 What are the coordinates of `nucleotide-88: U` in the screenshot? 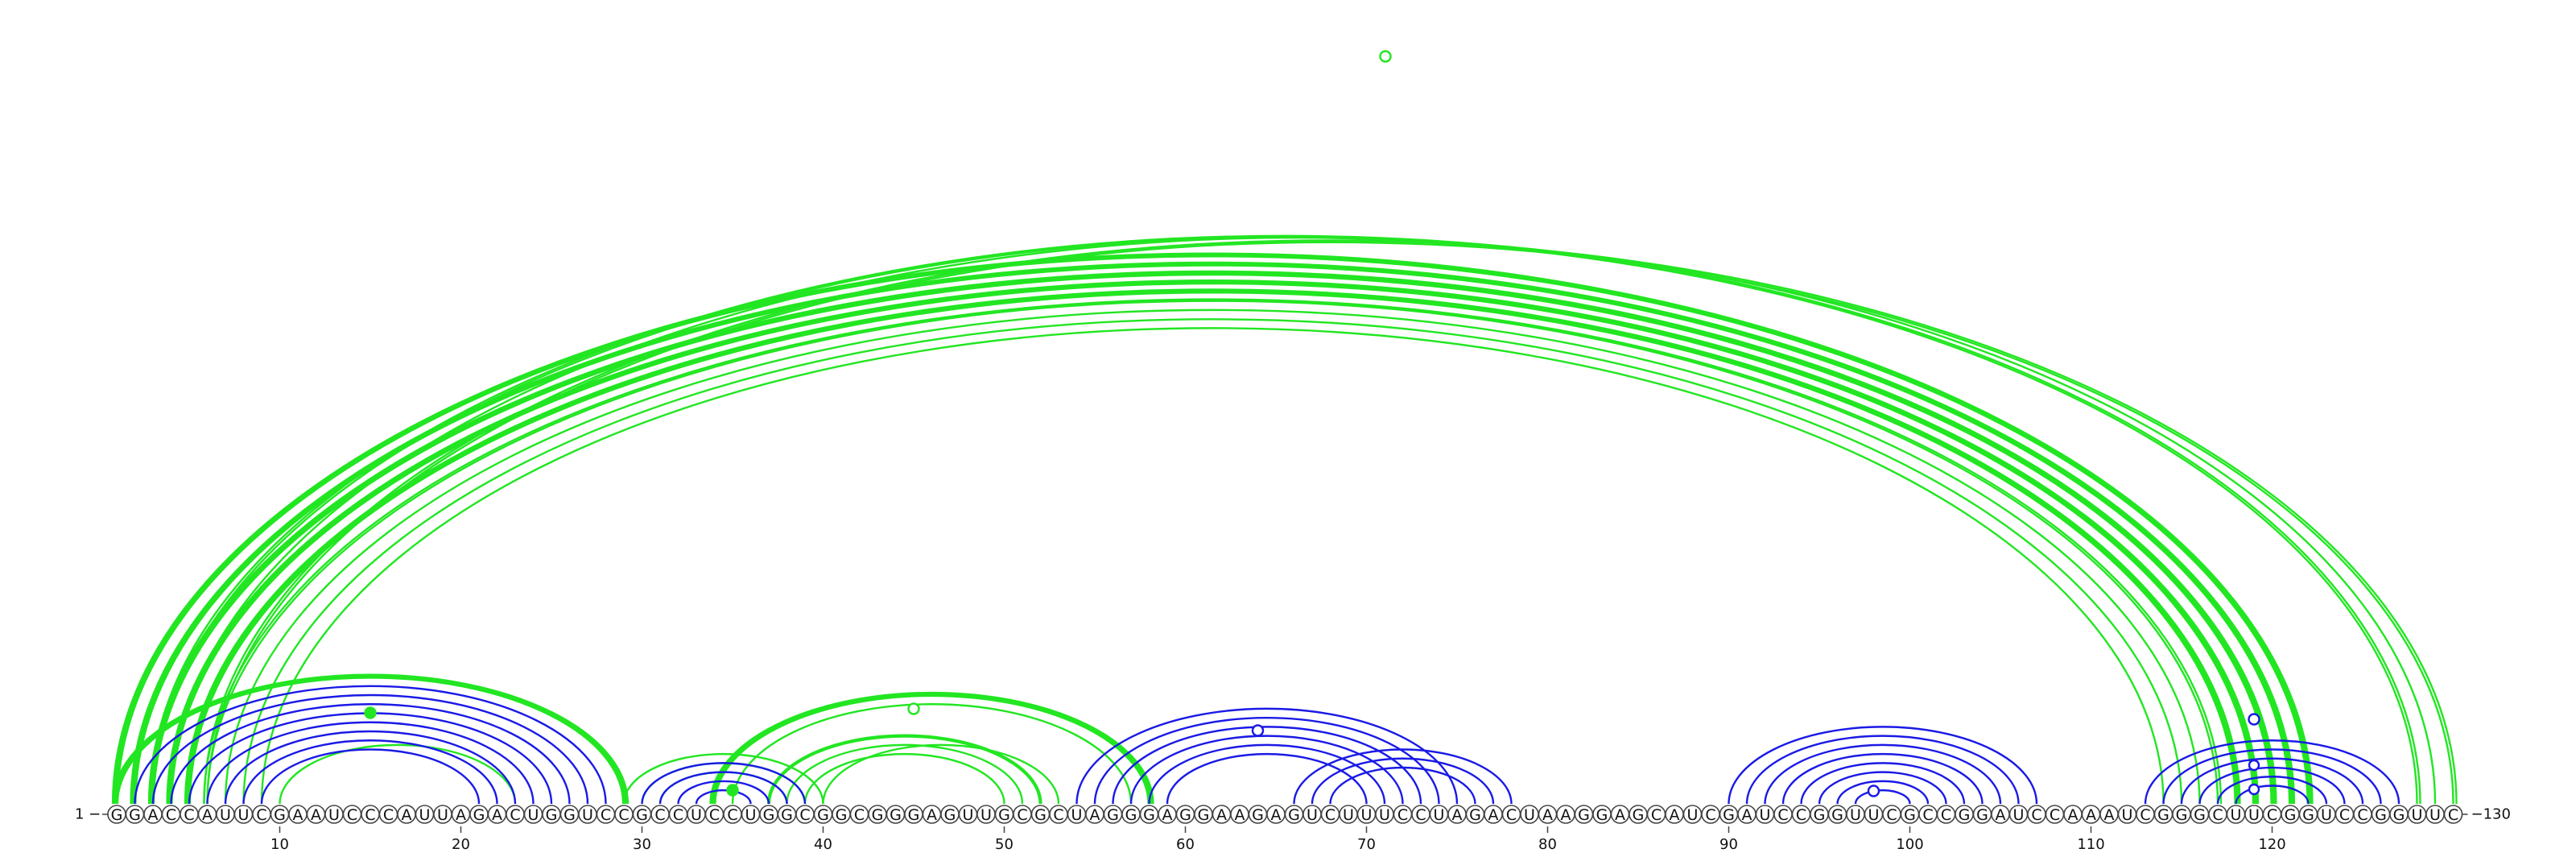 It's located at (1692, 814).